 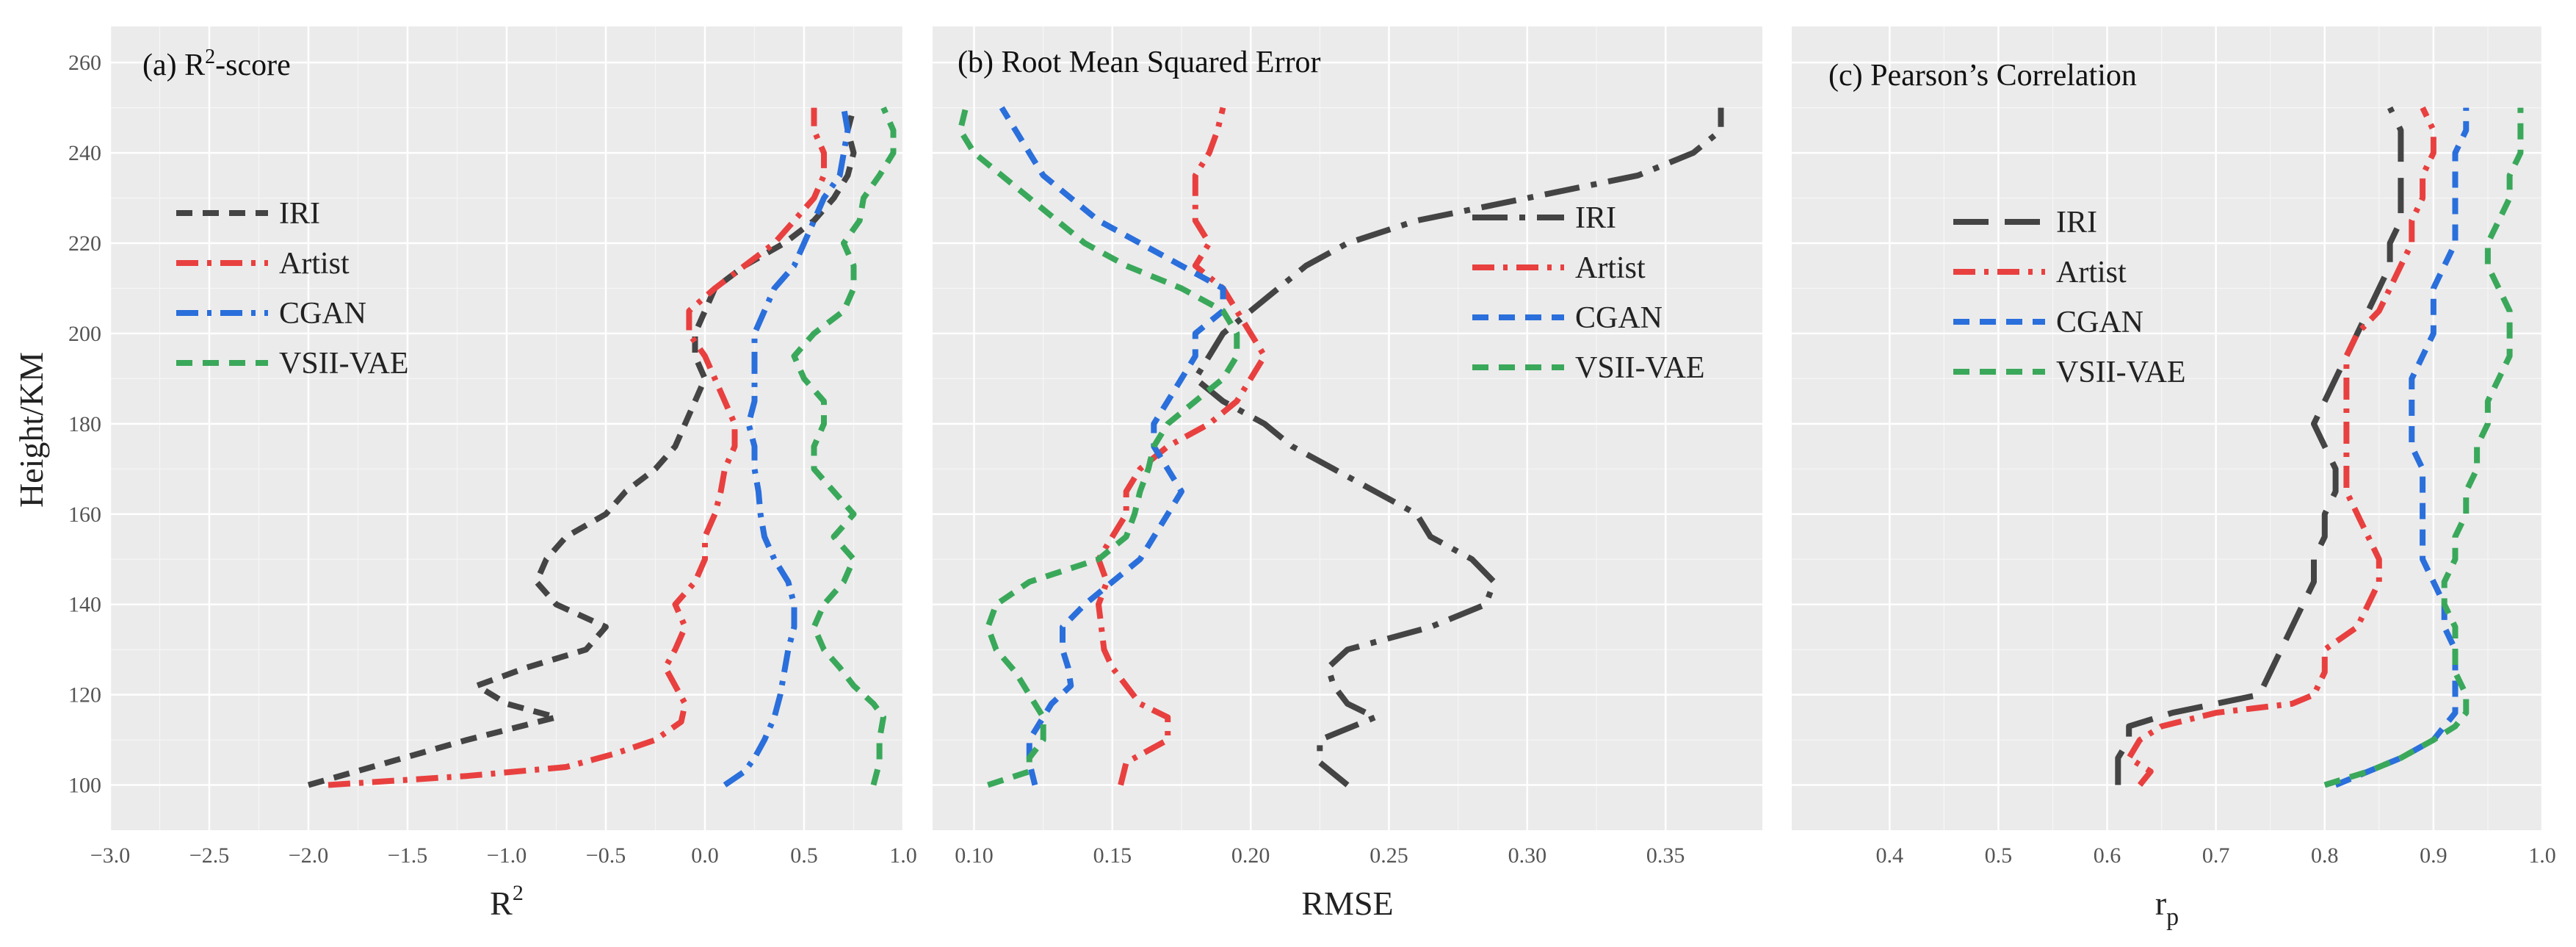 What do you see at coordinates (84, 244) in the screenshot?
I see `y-tick-label: 220` at bounding box center [84, 244].